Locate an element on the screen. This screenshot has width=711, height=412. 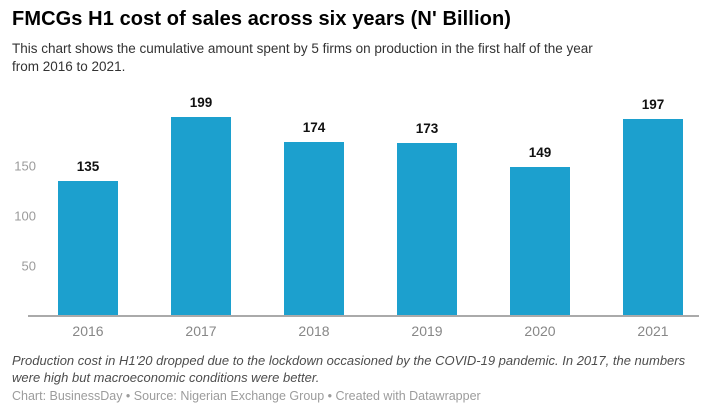
y-axis-tick-label: 150 is located at coordinates (25, 166).